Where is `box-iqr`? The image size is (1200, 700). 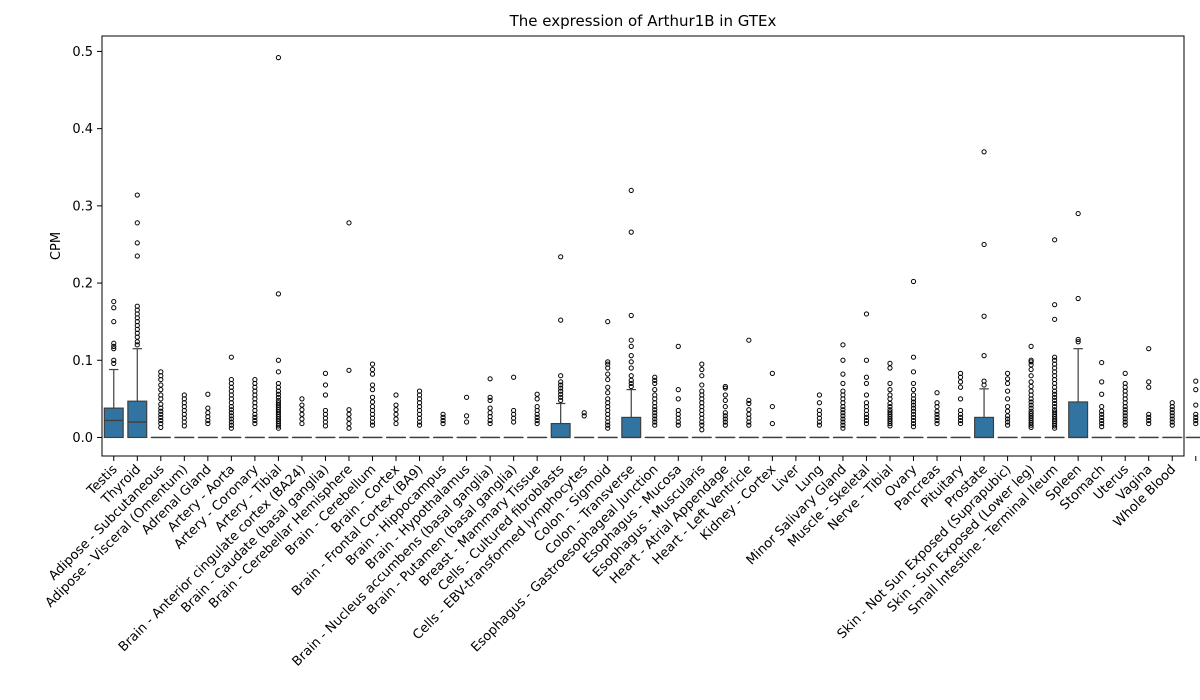 box-iqr is located at coordinates (984, 427).